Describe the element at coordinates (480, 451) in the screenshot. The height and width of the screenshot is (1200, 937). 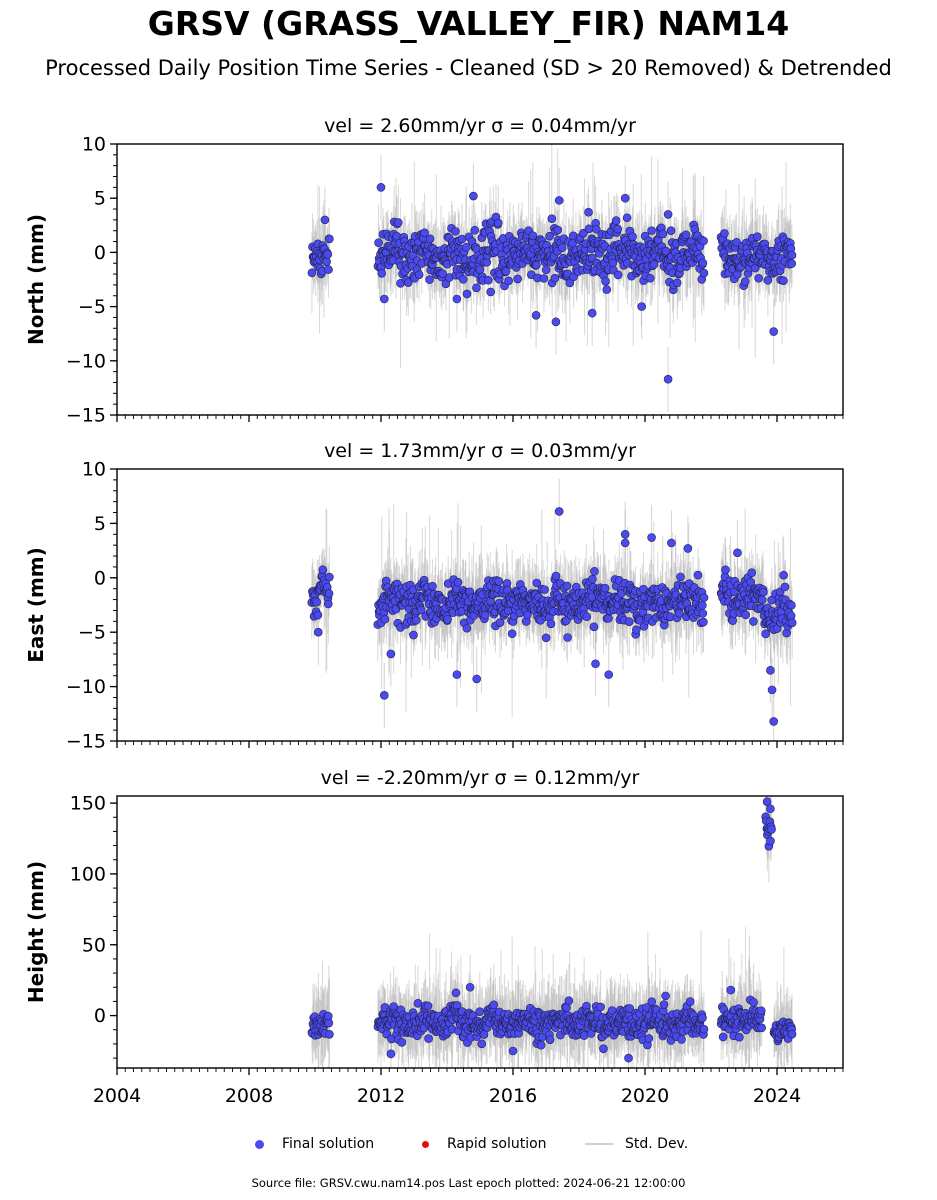
I see `panel-title: vel = 1.73mm/yr σ = 0.03mm/yr` at that location.